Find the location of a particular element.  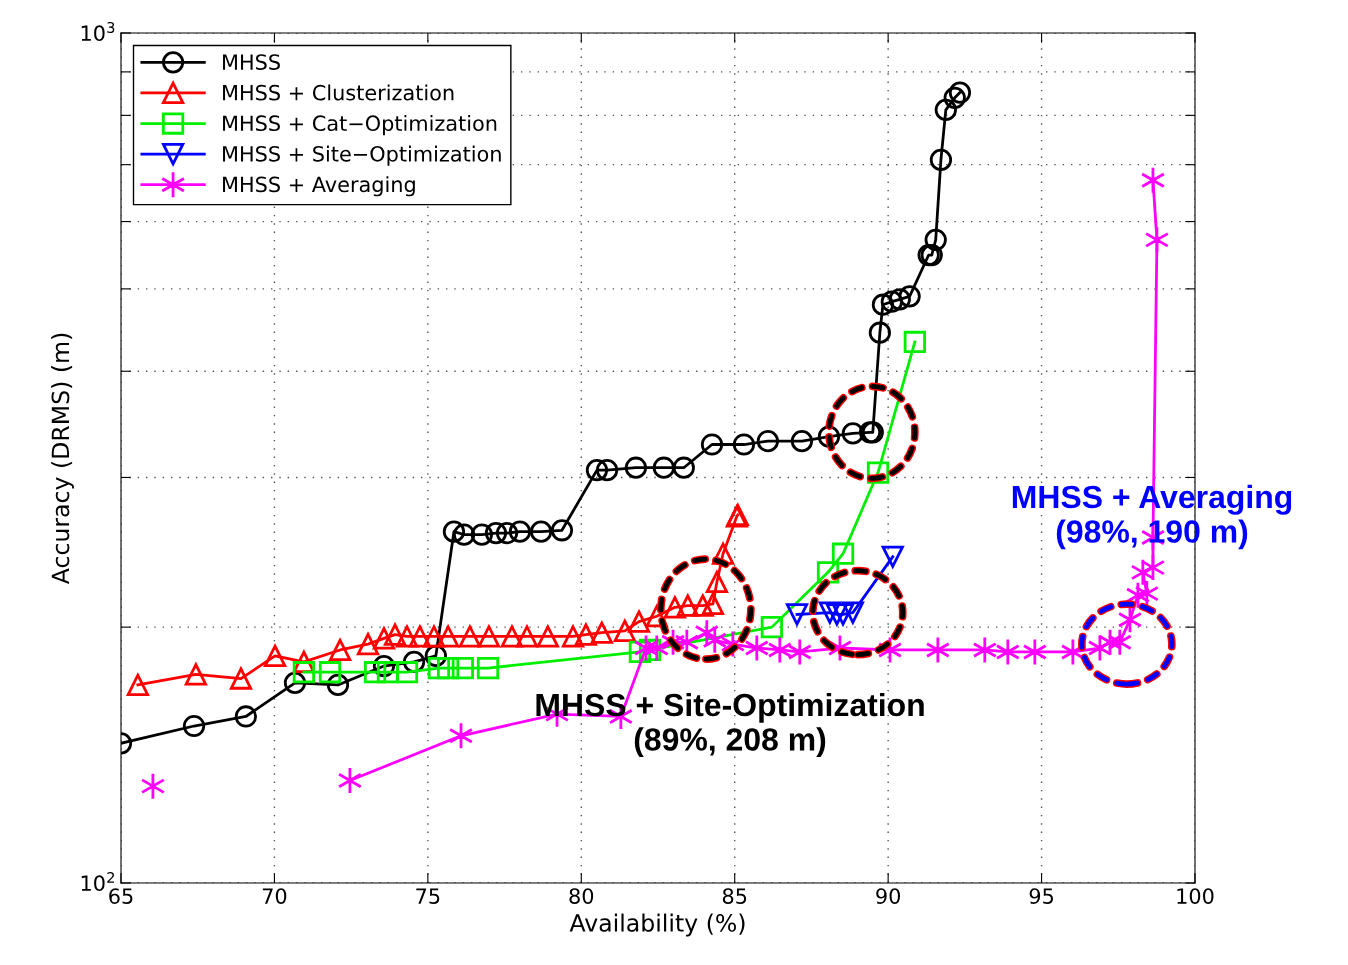

x-tick-label: 65 is located at coordinates (121, 896).